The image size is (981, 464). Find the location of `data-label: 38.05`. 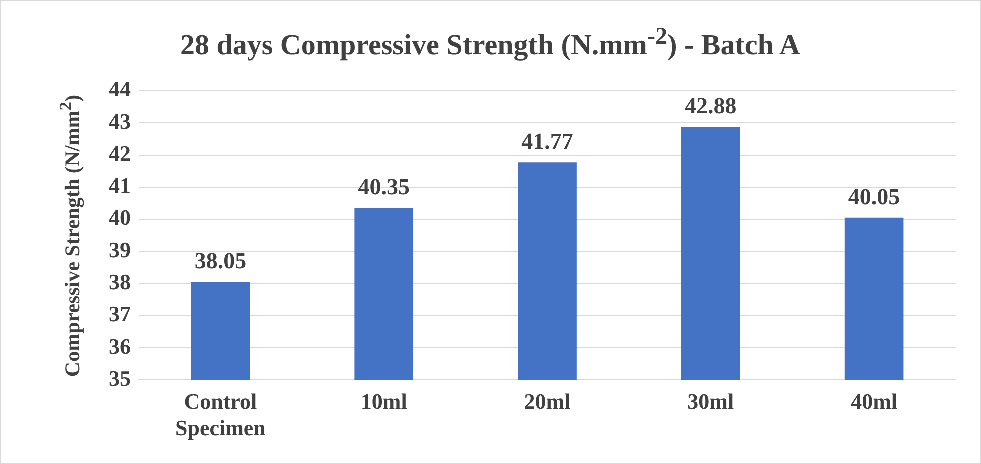

data-label: 38.05 is located at coordinates (220, 261).